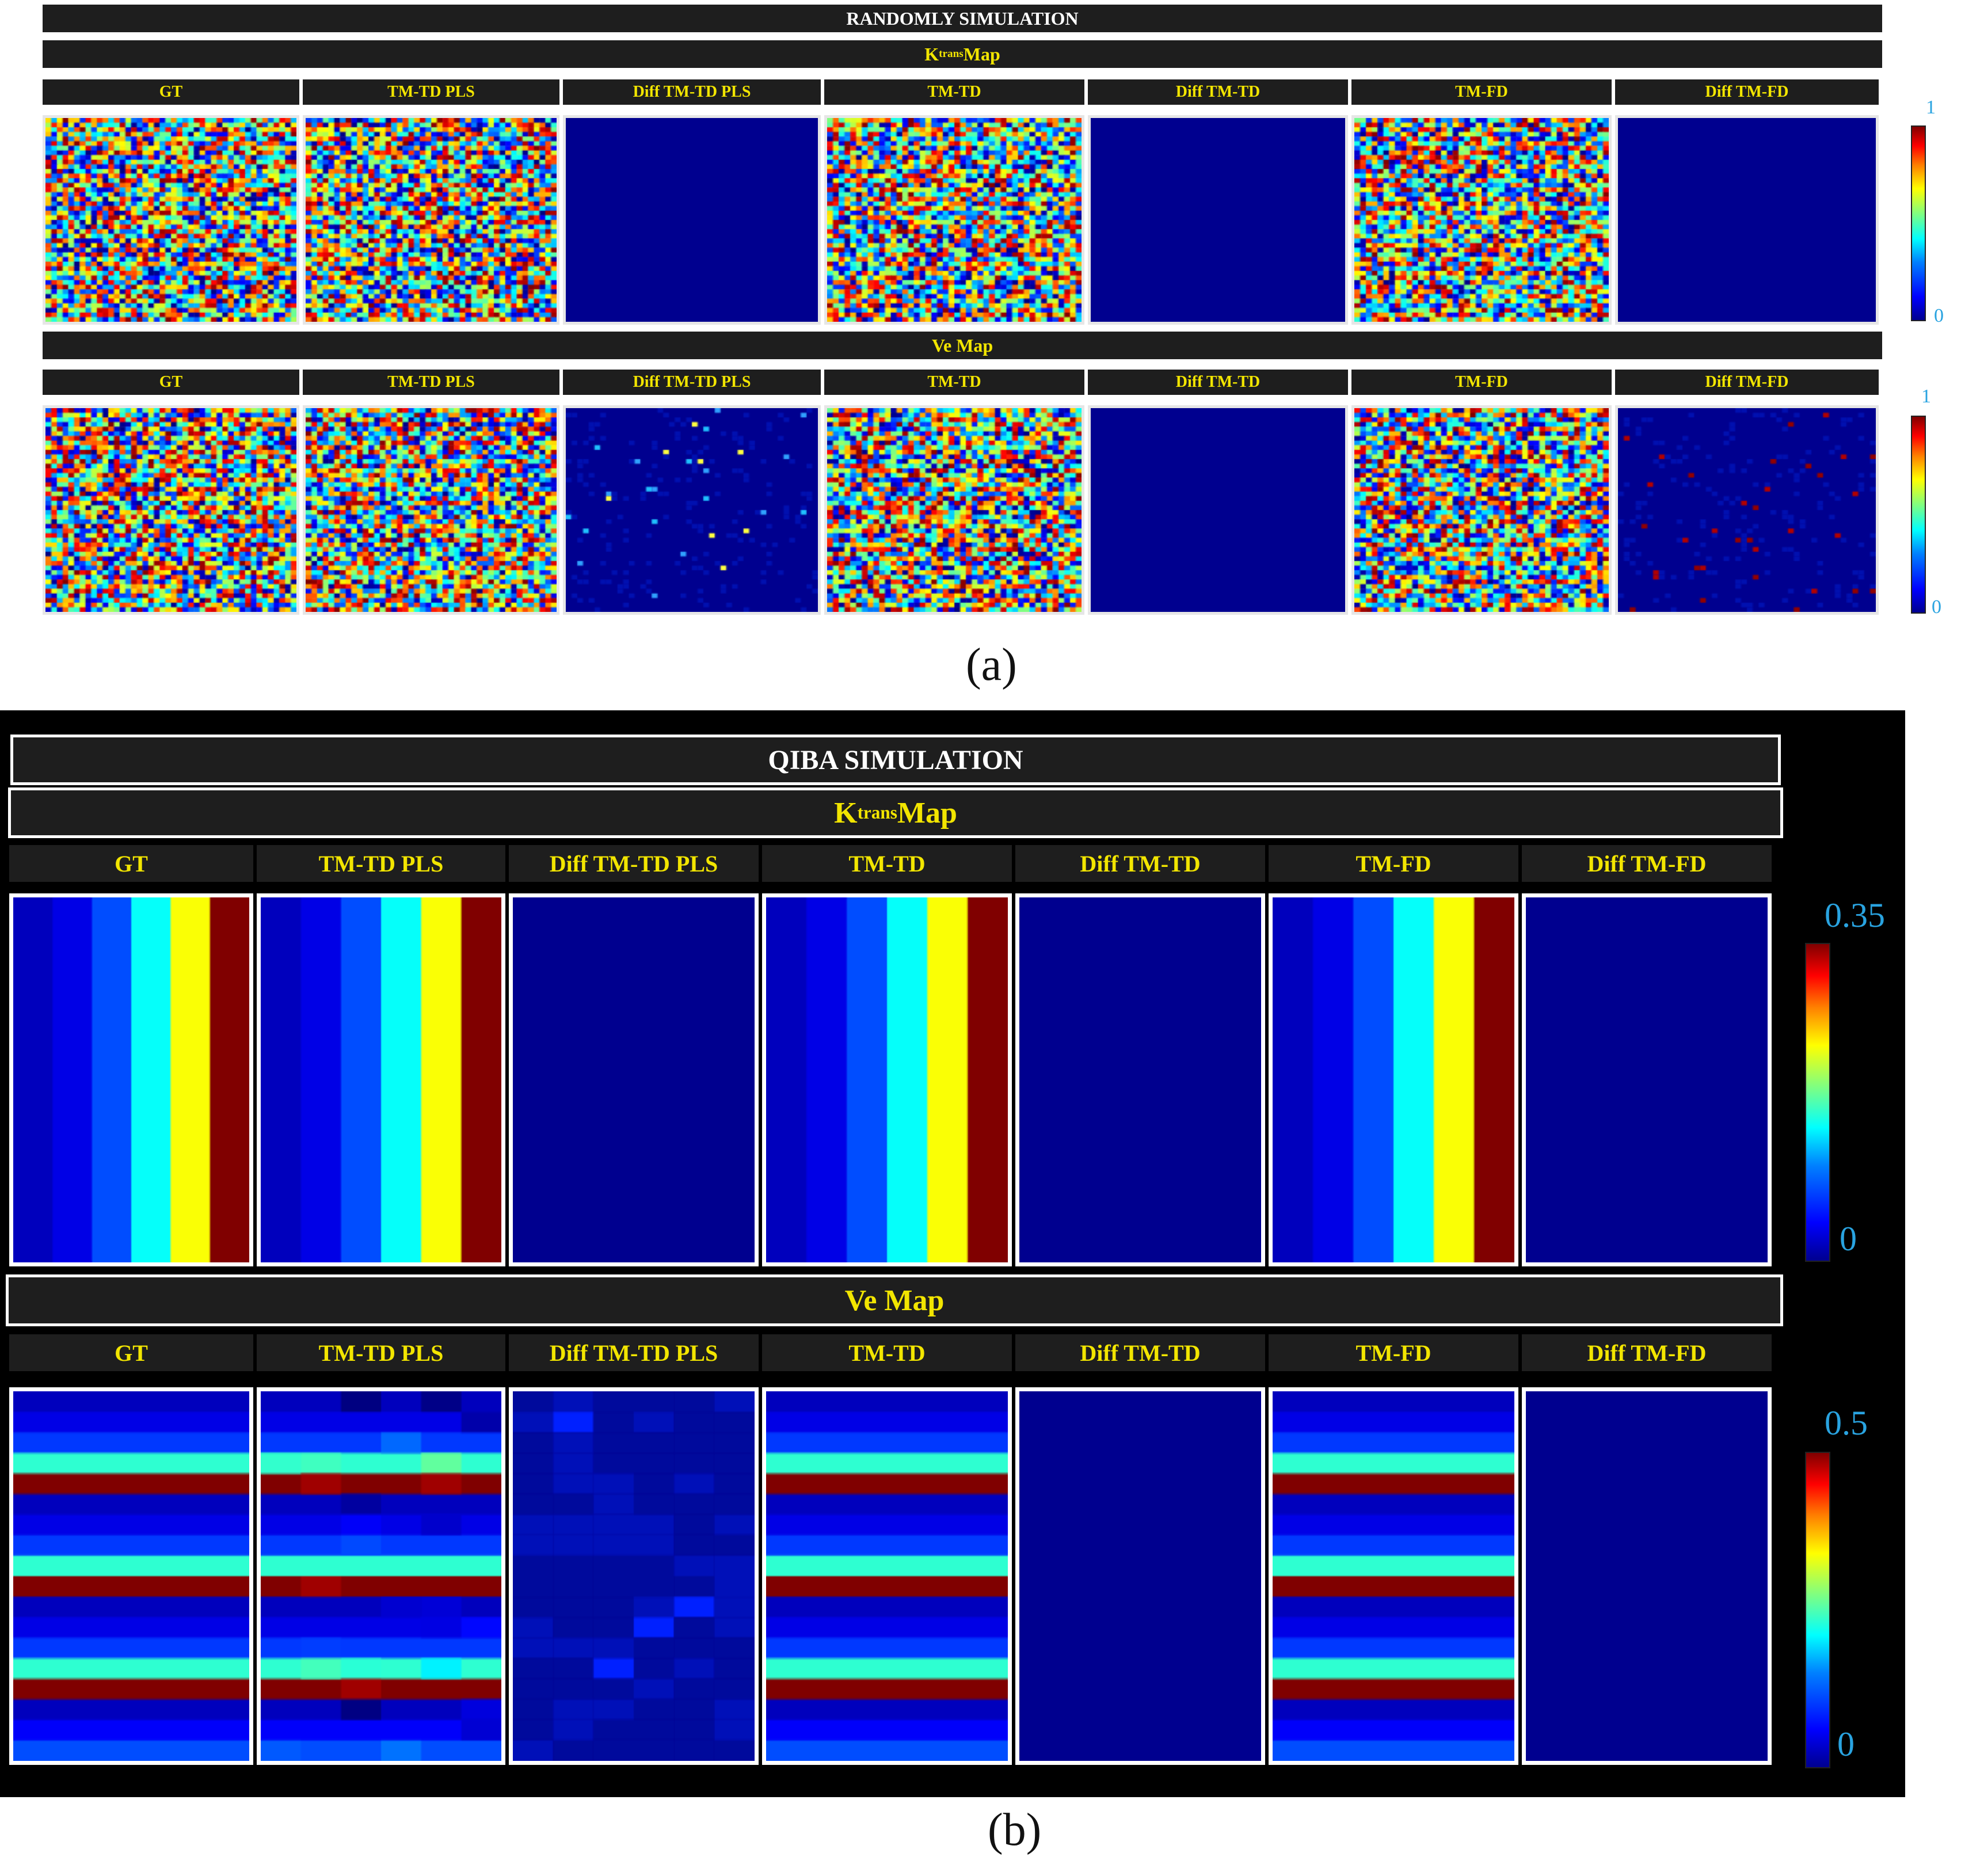 The width and height of the screenshot is (1961, 1876). What do you see at coordinates (1855, 915) in the screenshot?
I see `panel-b-ktrans-colorbar-max: 0.35` at bounding box center [1855, 915].